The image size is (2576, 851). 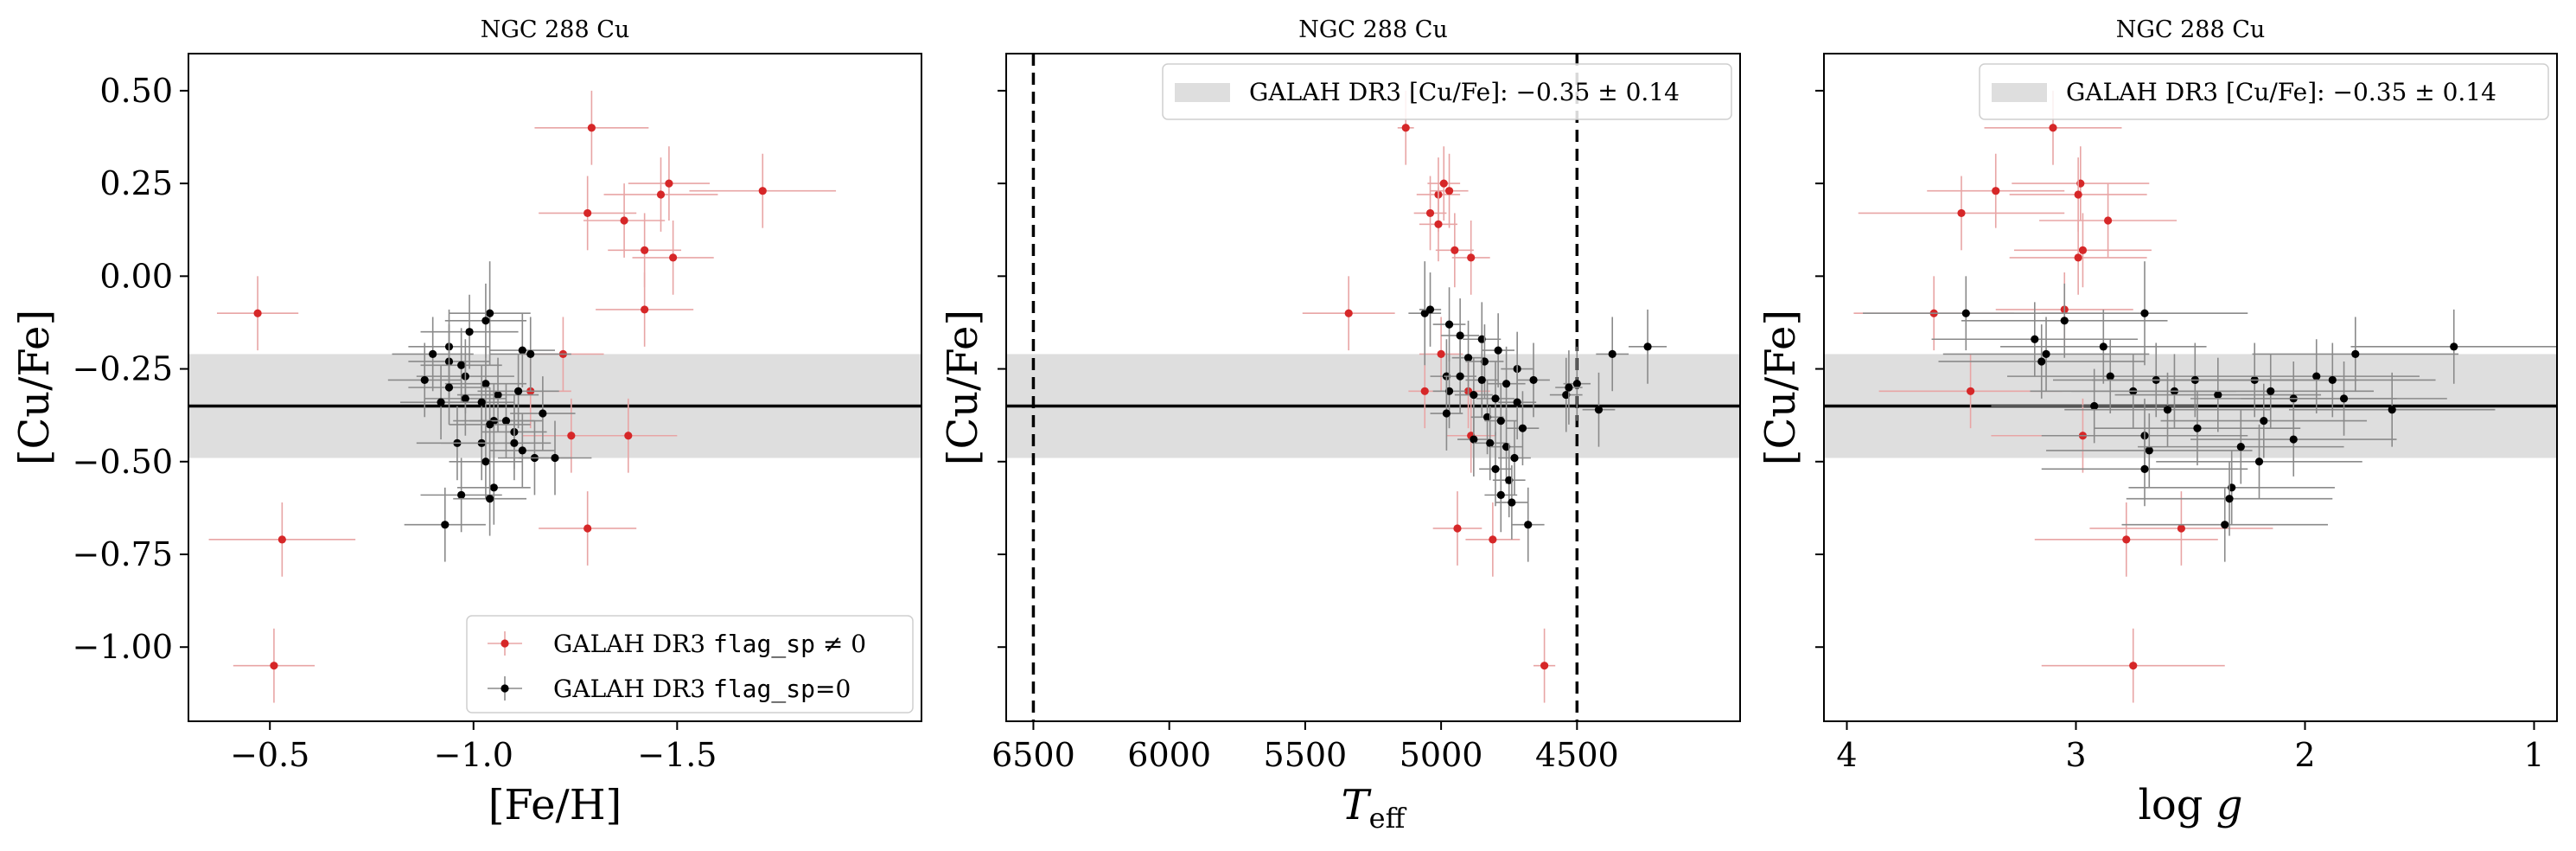 What do you see at coordinates (136, 91) in the screenshot?
I see `y-tick-label: 0.50` at bounding box center [136, 91].